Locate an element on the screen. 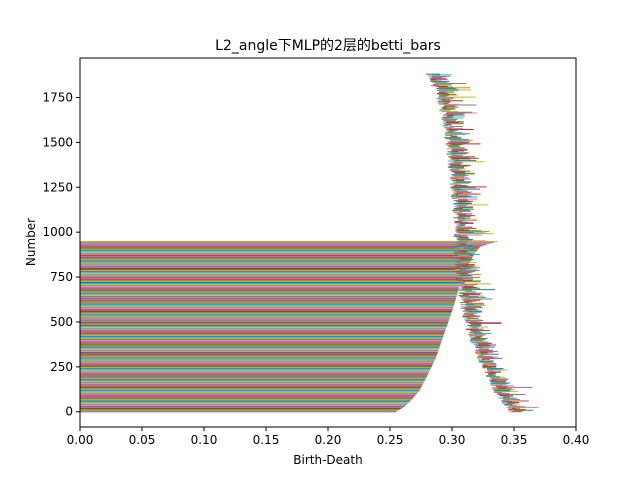  x-tick-label: 0.35 is located at coordinates (514, 440).